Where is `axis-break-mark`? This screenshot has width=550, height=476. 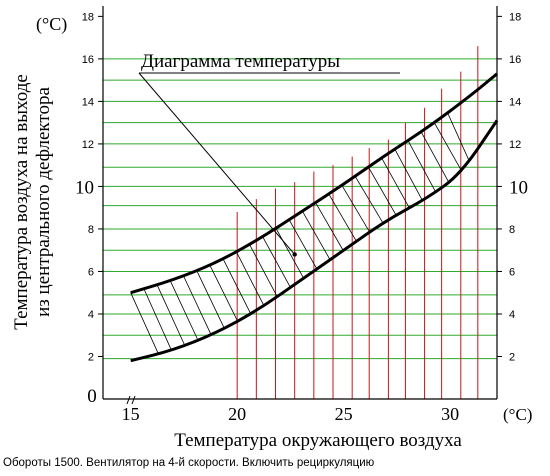 axis-break-mark is located at coordinates (131, 400).